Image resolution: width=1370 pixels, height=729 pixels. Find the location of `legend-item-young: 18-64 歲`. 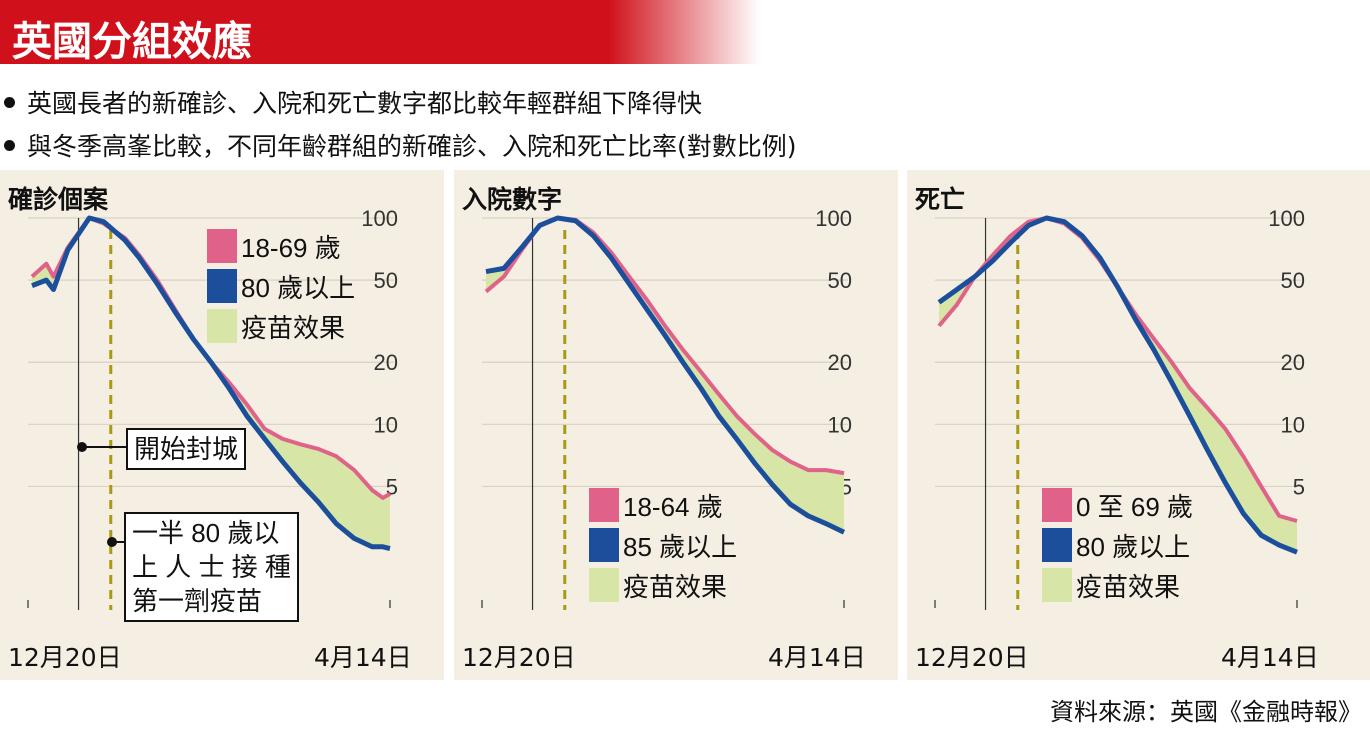

legend-item-young: 18-64 歲 is located at coordinates (663, 505).